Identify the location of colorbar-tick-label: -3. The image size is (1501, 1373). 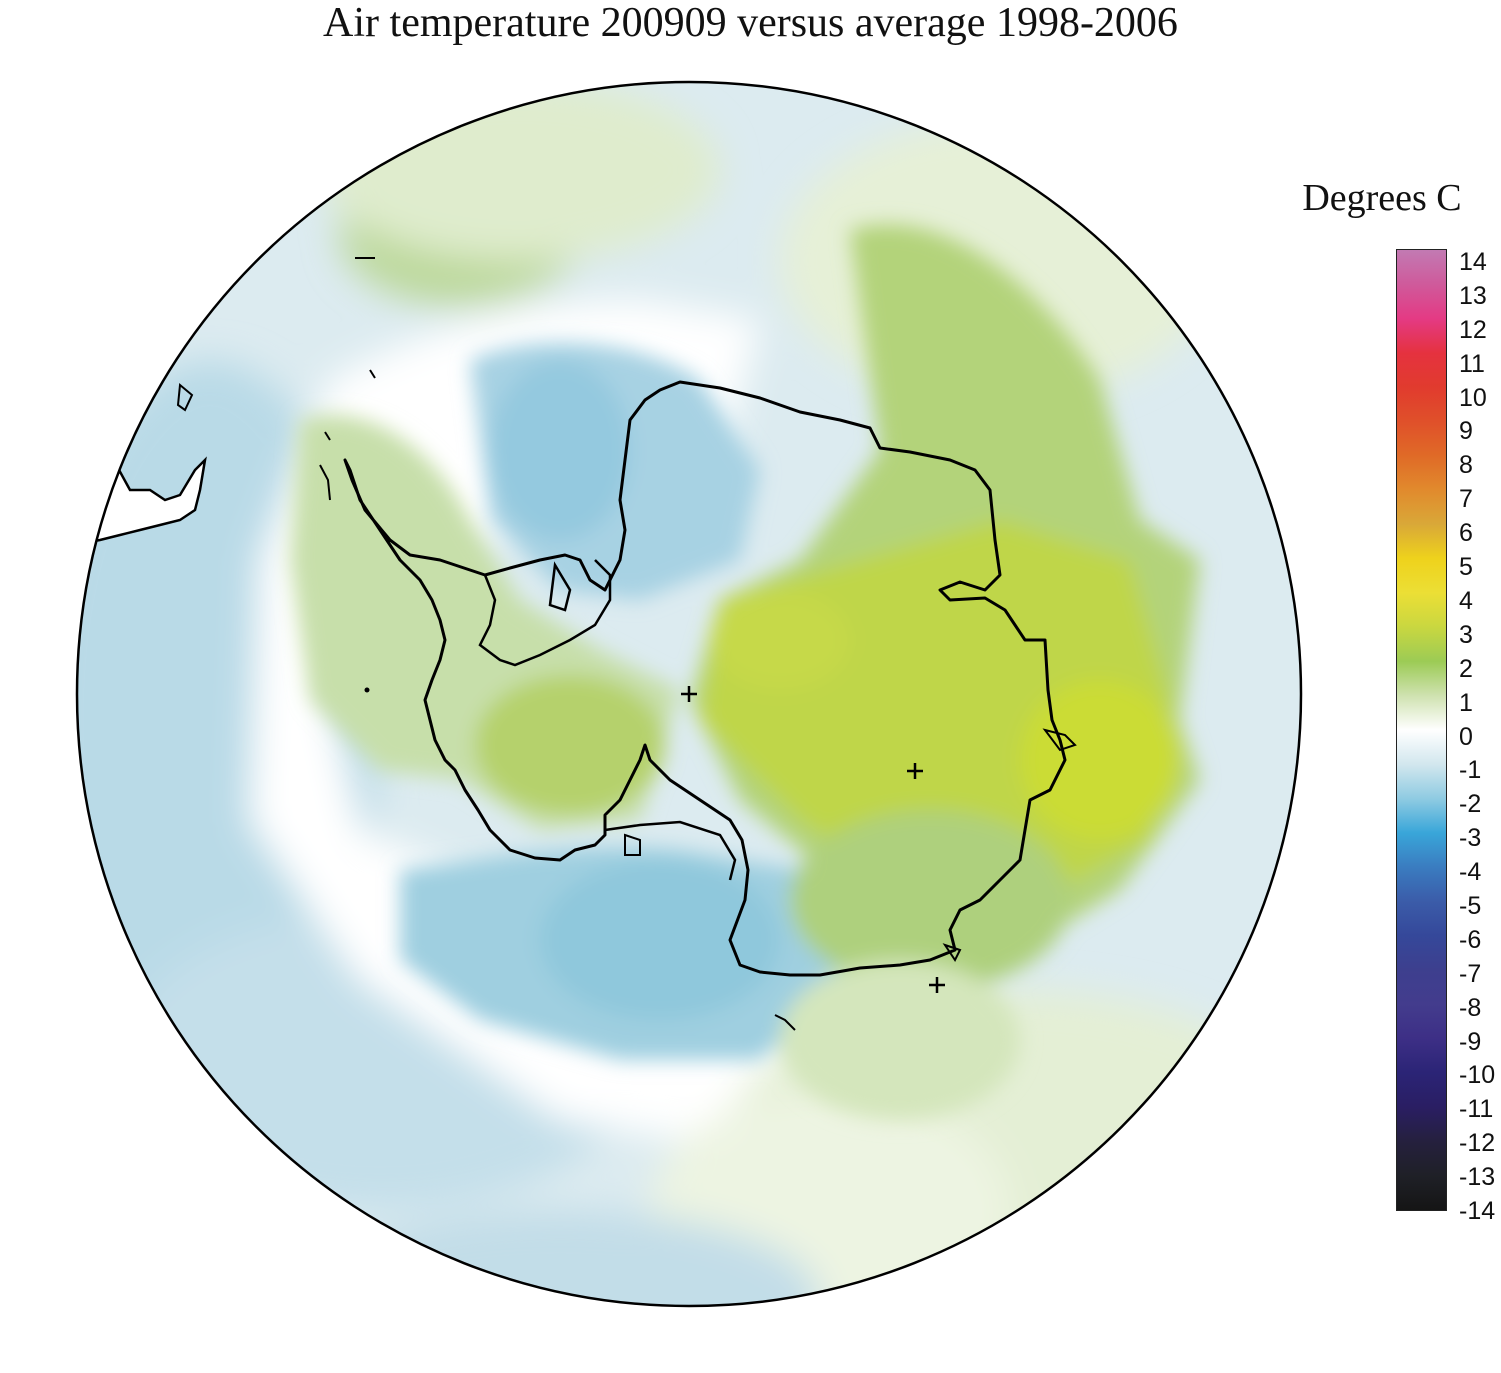
(1470, 838).